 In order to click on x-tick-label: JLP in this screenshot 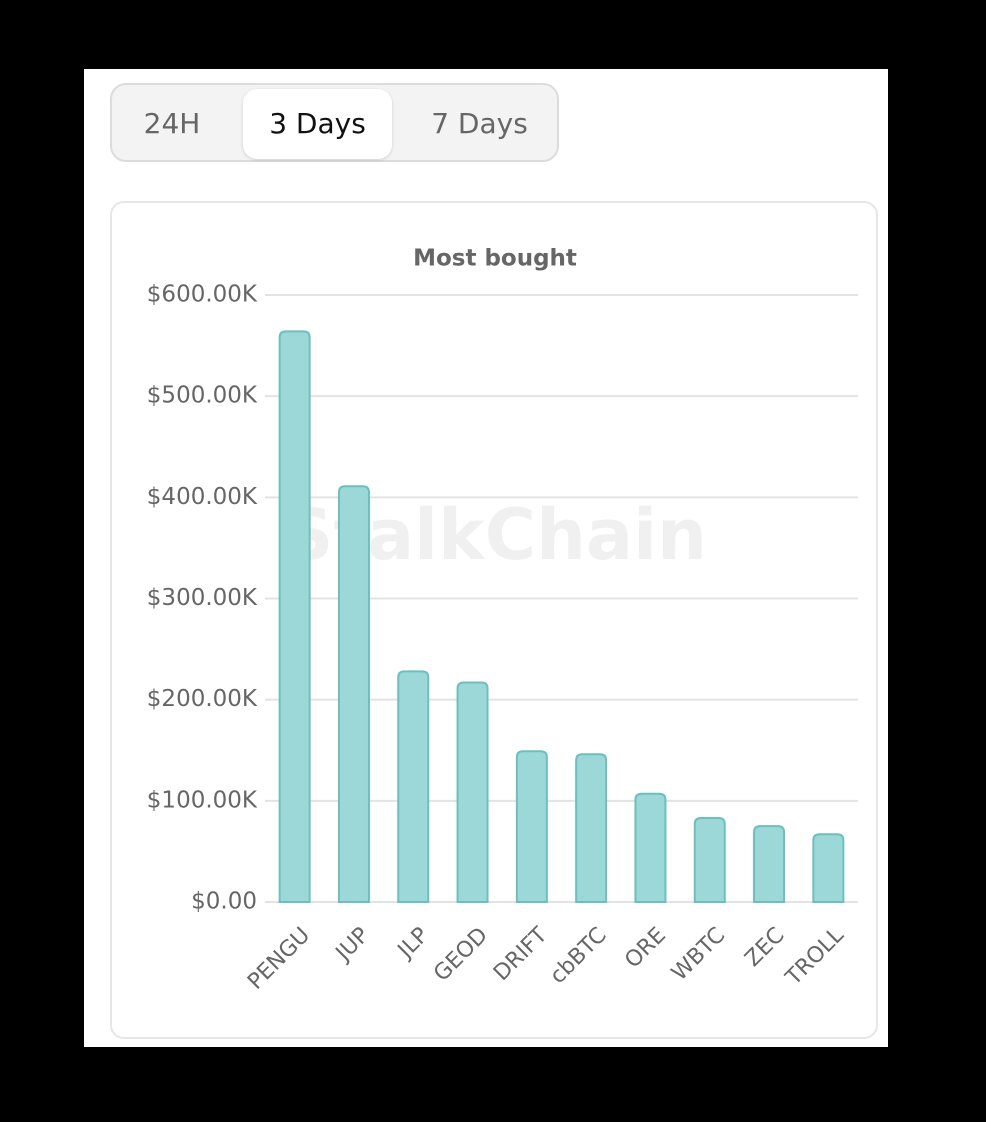, I will do `click(413, 944)`.